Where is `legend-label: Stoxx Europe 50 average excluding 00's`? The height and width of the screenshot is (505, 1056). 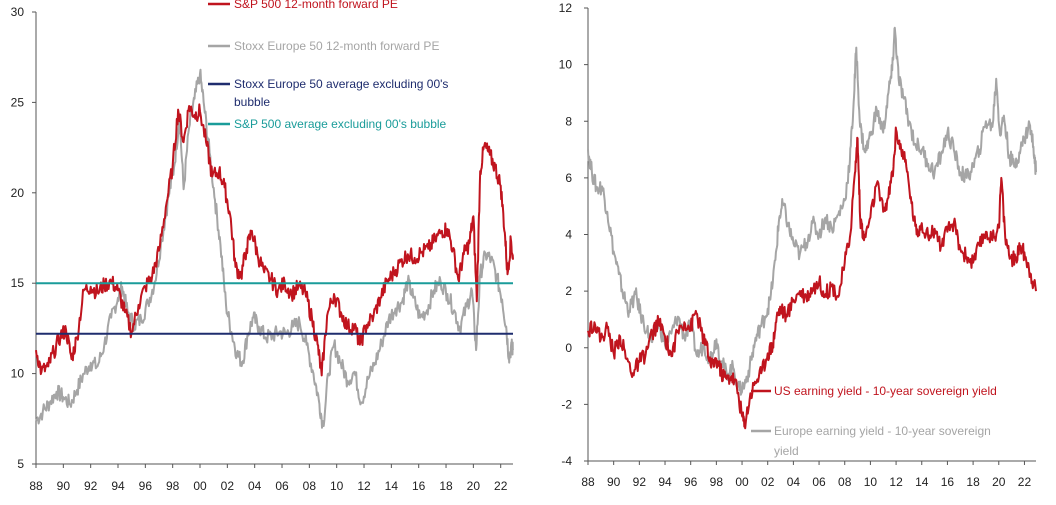 legend-label: Stoxx Europe 50 average excluding 00's is located at coordinates (341, 84).